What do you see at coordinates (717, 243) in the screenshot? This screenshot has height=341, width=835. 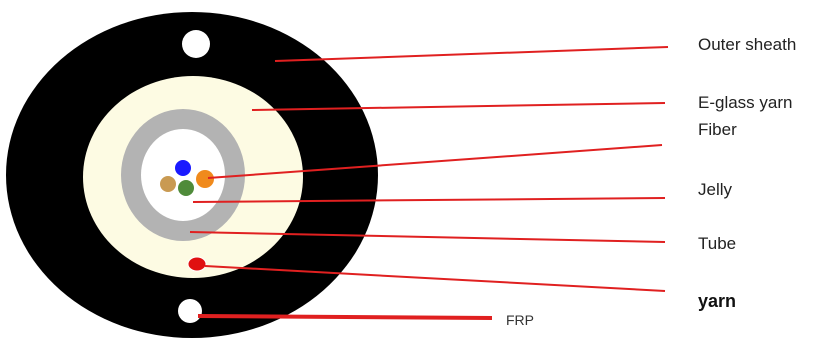 I see `label-tube: Tube` at bounding box center [717, 243].